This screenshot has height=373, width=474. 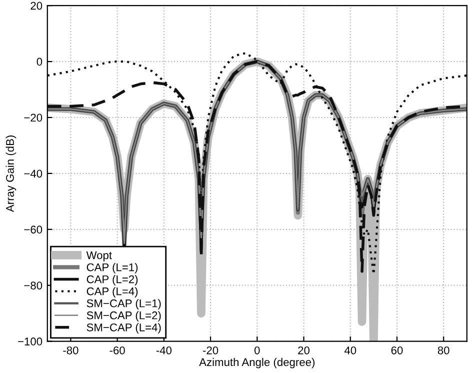 What do you see at coordinates (123, 328) in the screenshot?
I see `legend-label: SM−CAP (L=4)` at bounding box center [123, 328].